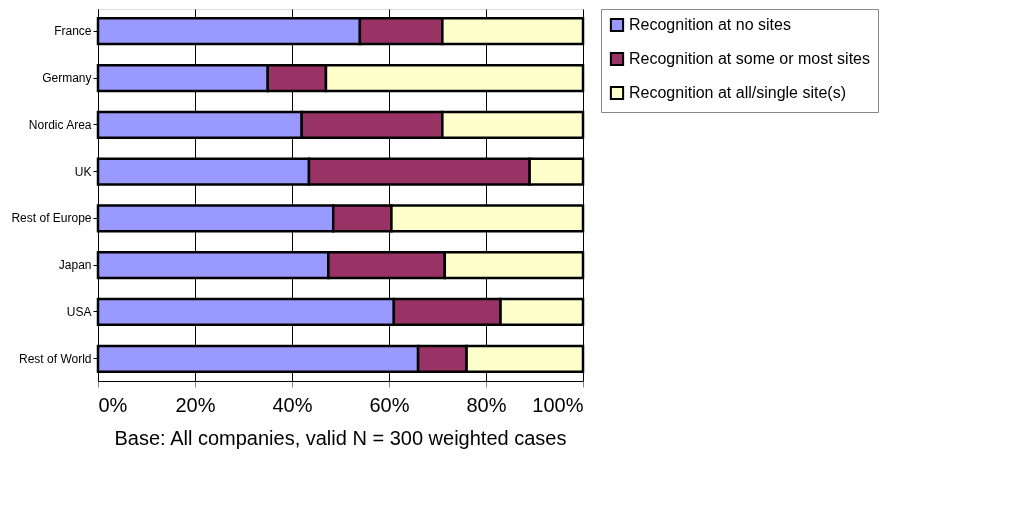 This screenshot has height=509, width=1010. What do you see at coordinates (340, 438) in the screenshot?
I see `text: Base: All companies, valid N = 300 weighted cases` at bounding box center [340, 438].